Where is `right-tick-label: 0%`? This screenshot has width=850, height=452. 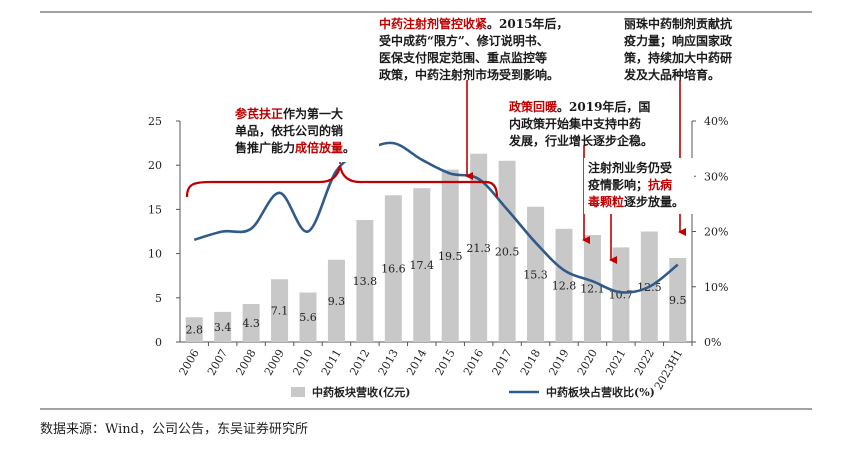 right-tick-label: 0% is located at coordinates (712, 342).